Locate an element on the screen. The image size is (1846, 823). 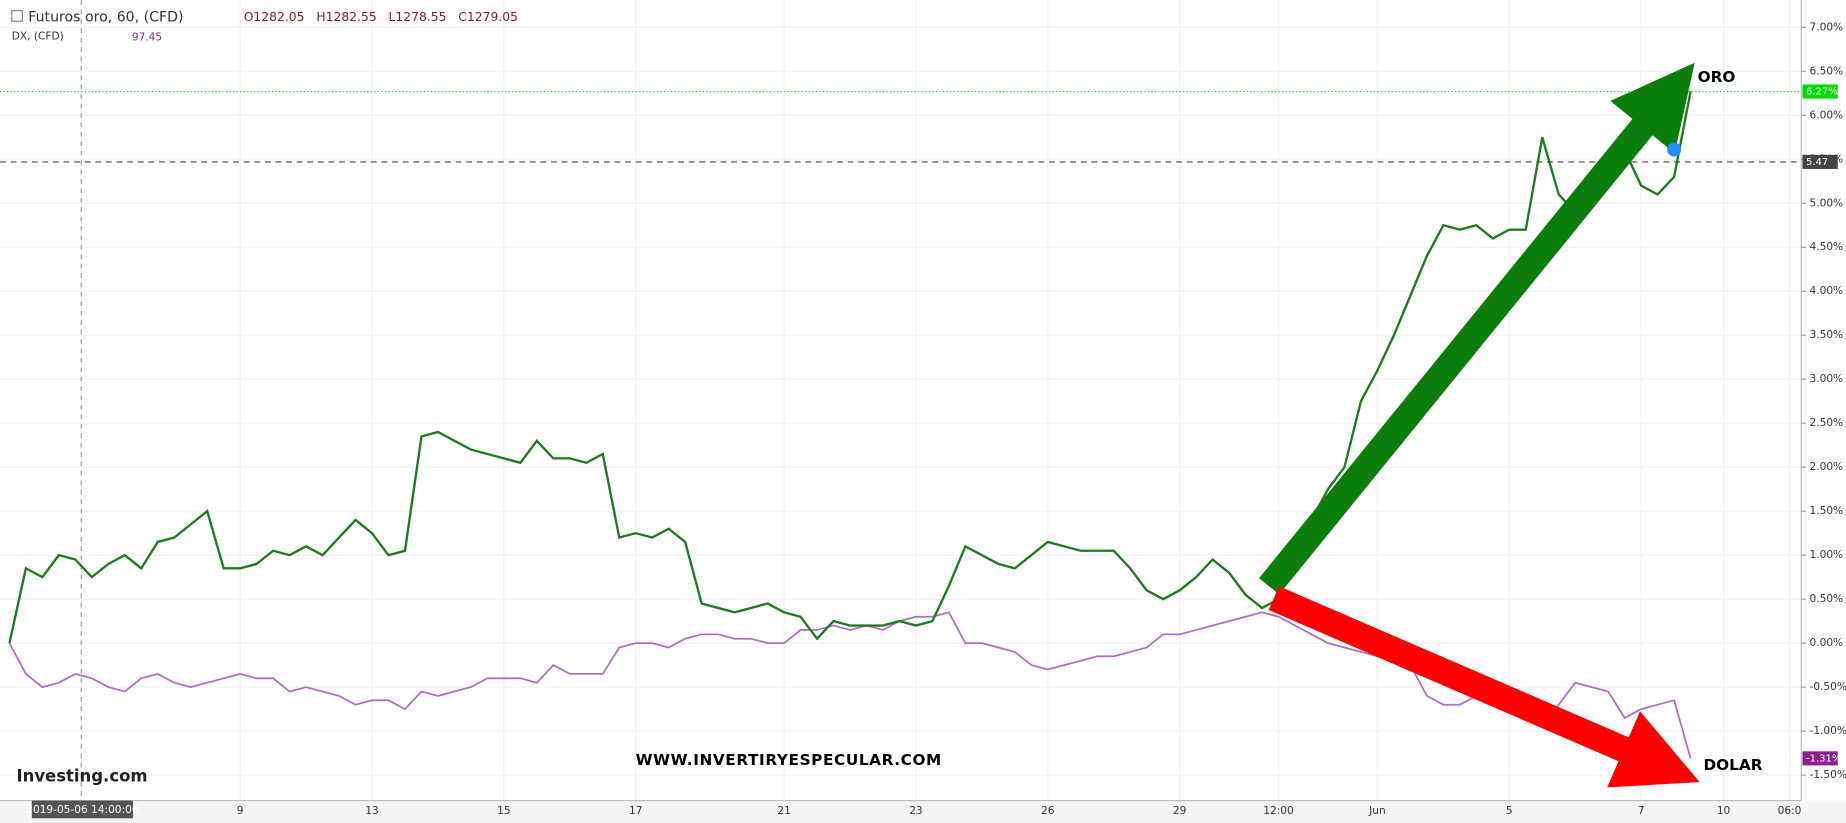
y-tick-label: 2.00% is located at coordinates (1827, 467).